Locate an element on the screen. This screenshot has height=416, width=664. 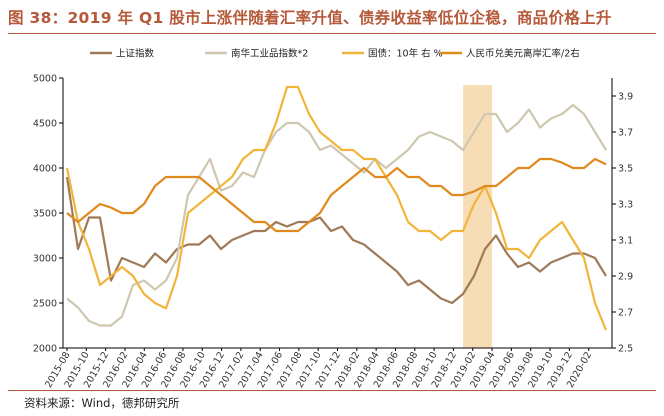
legend-label: 南华工业品指数*2 is located at coordinates (269, 54).